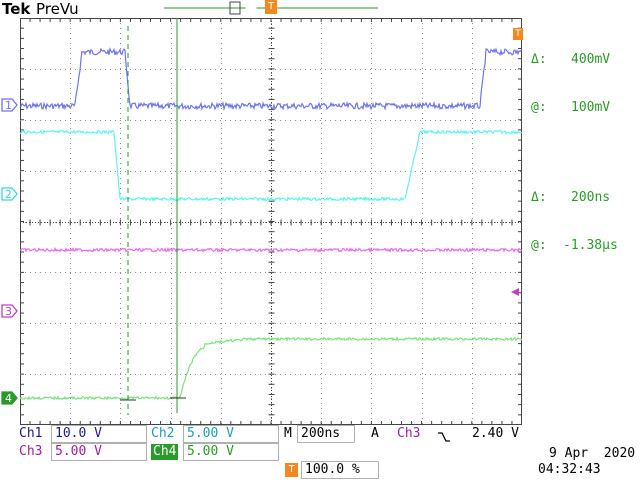 The width and height of the screenshot is (640, 480). Describe the element at coordinates (539, 245) in the screenshot. I see `t-at-symbol: @:` at that location.